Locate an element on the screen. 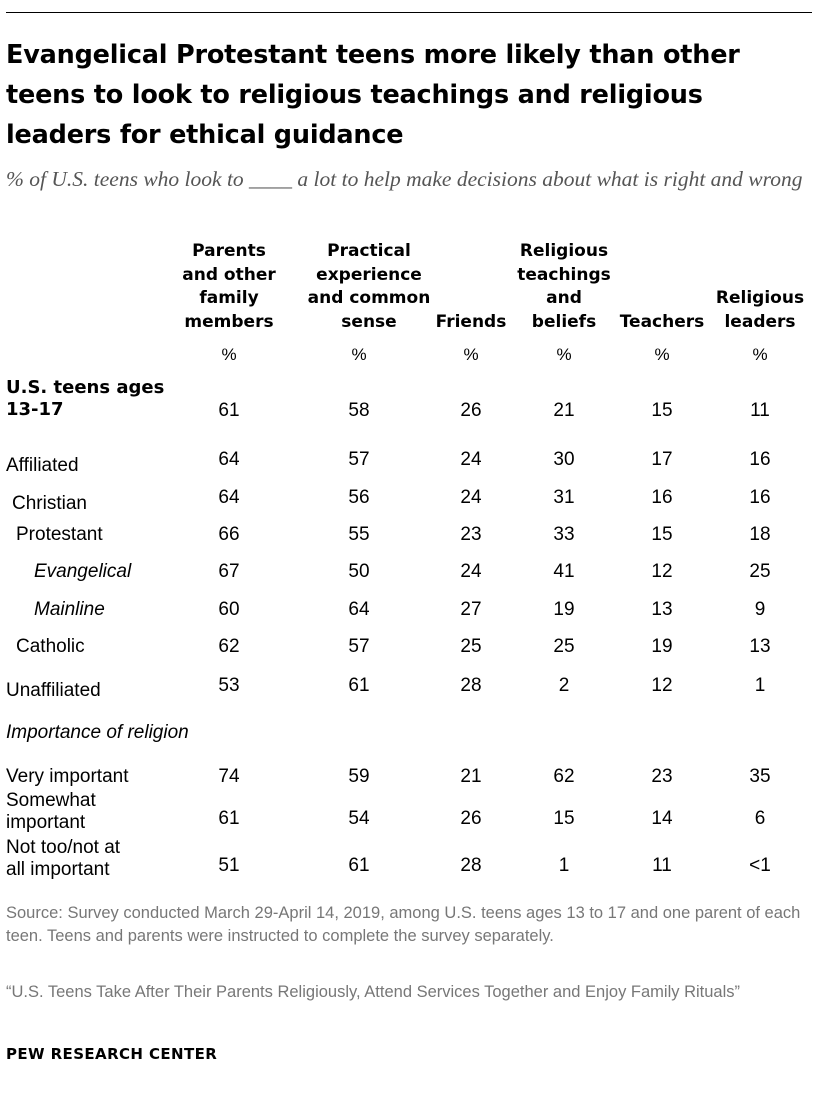  row-label: Unaffiliated is located at coordinates (53, 690).